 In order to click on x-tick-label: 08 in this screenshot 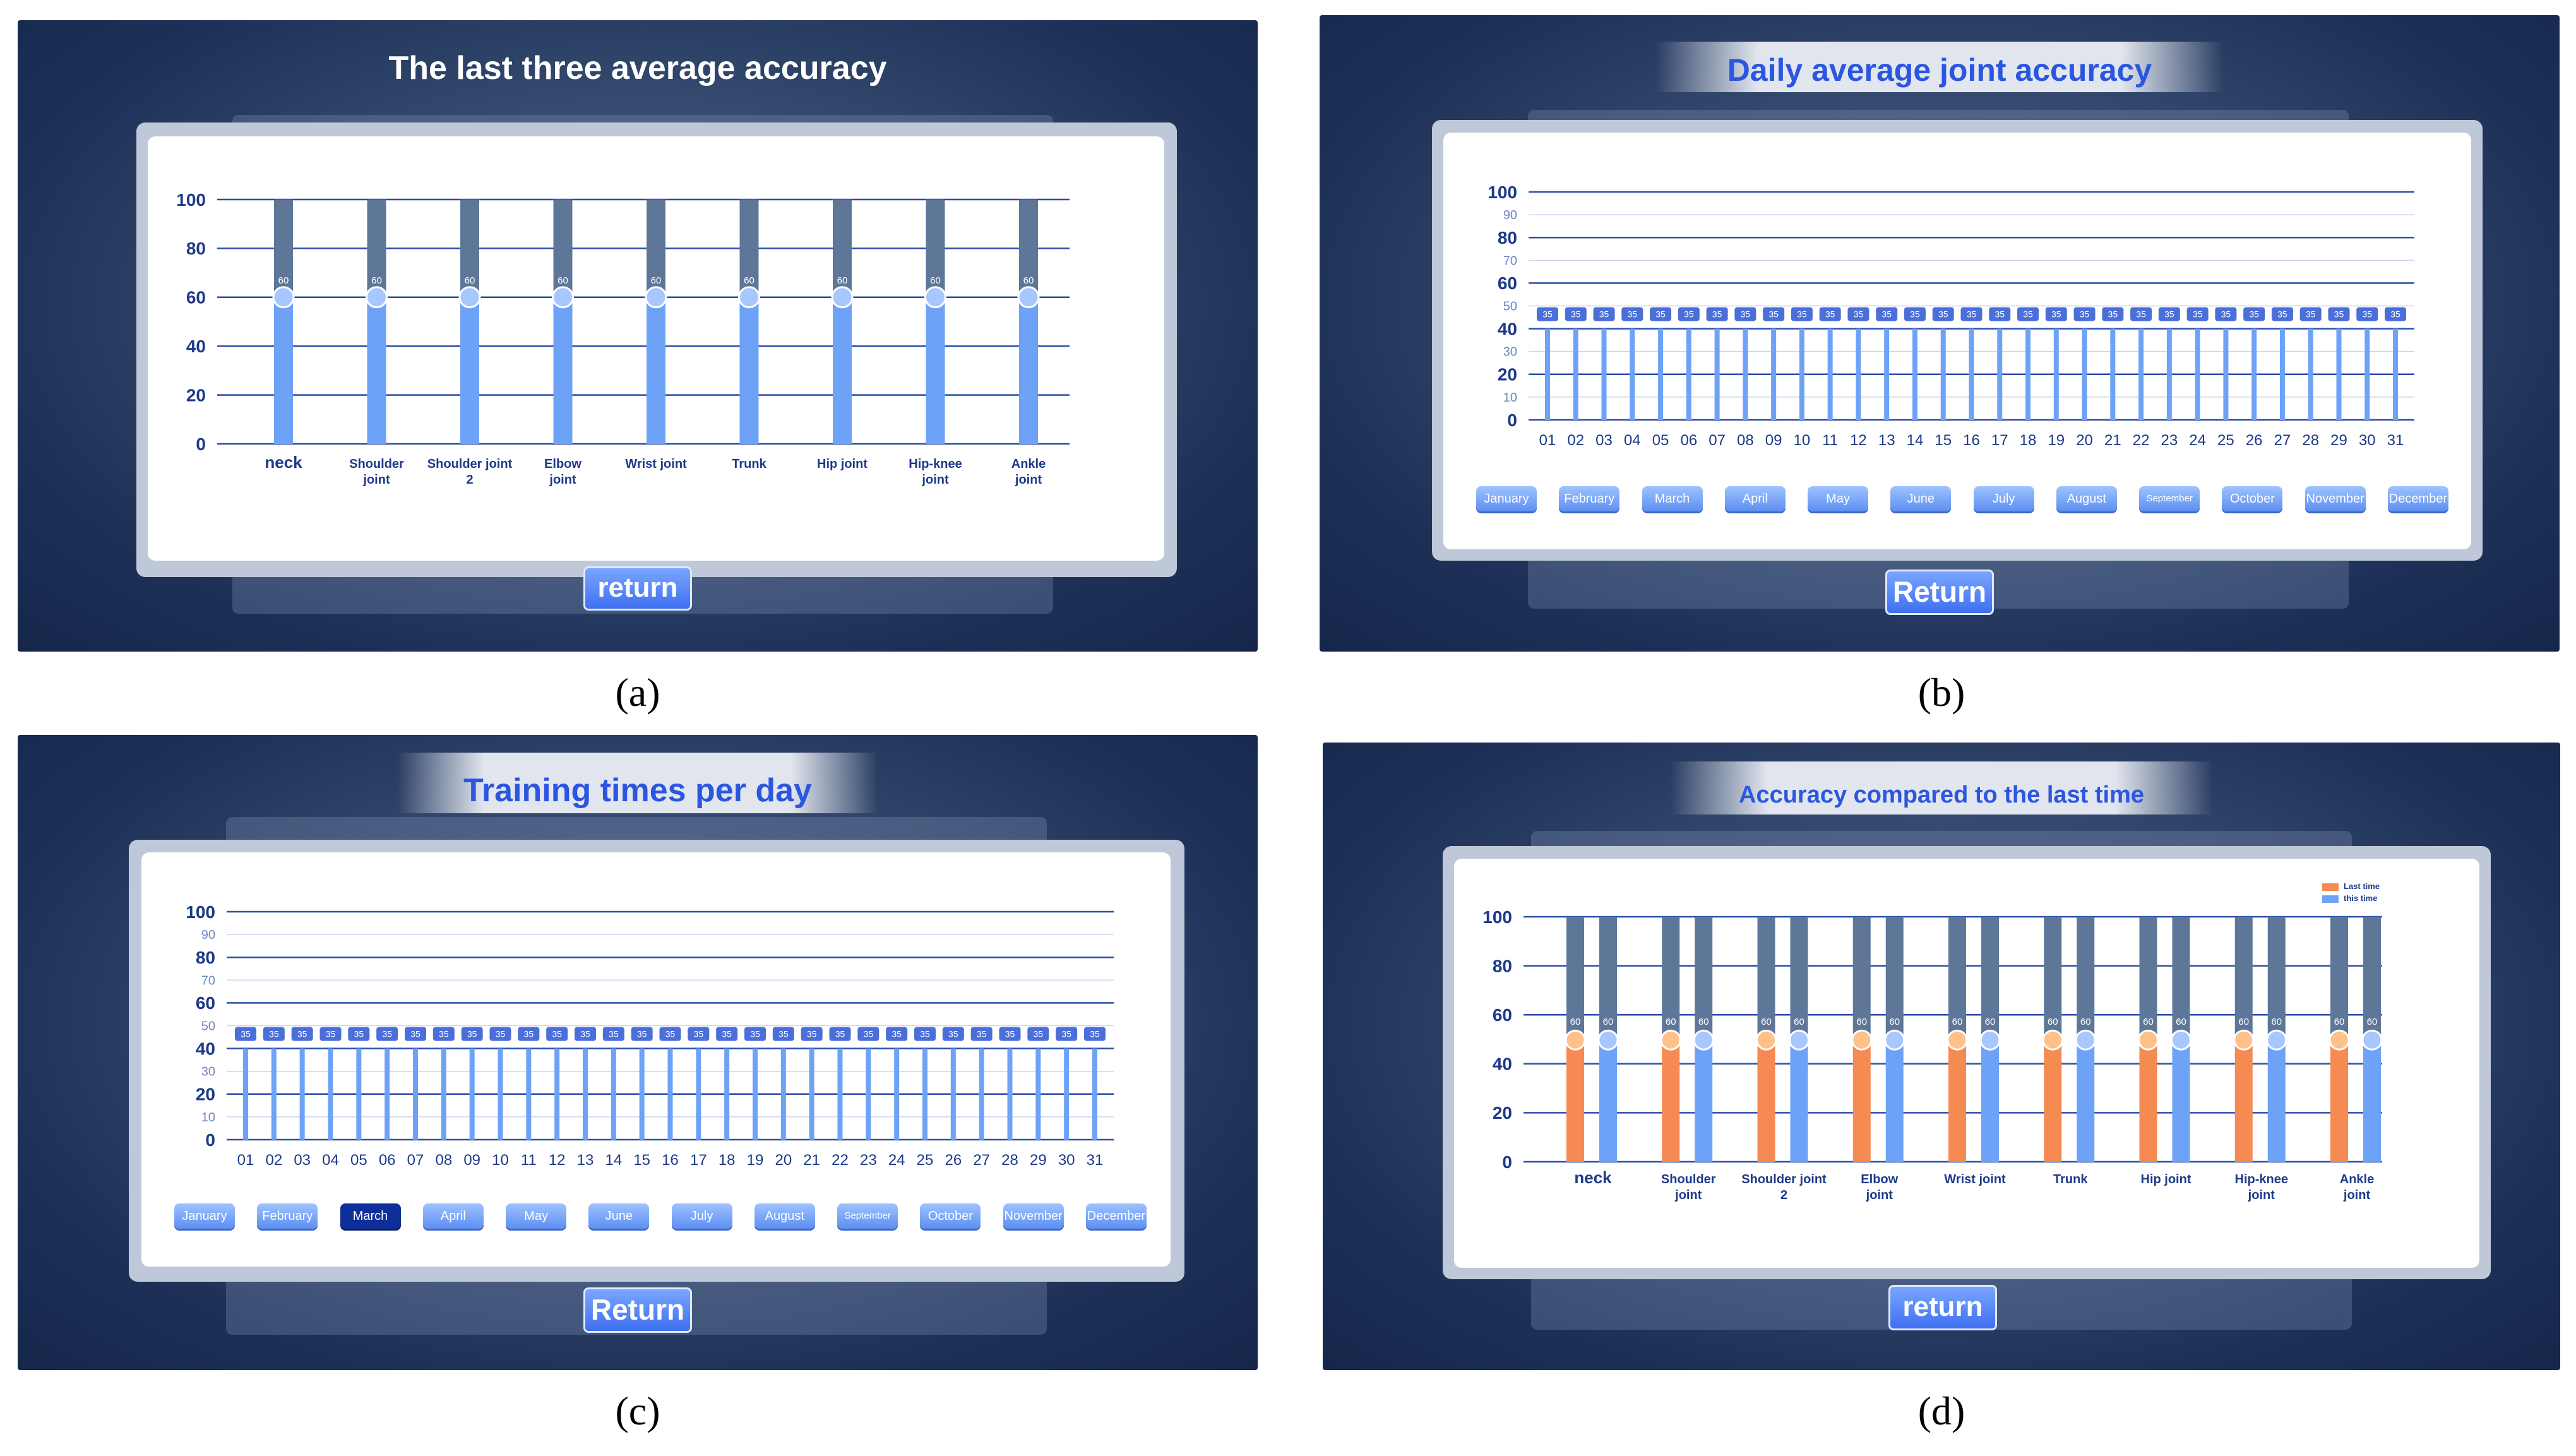, I will do `click(1745, 440)`.